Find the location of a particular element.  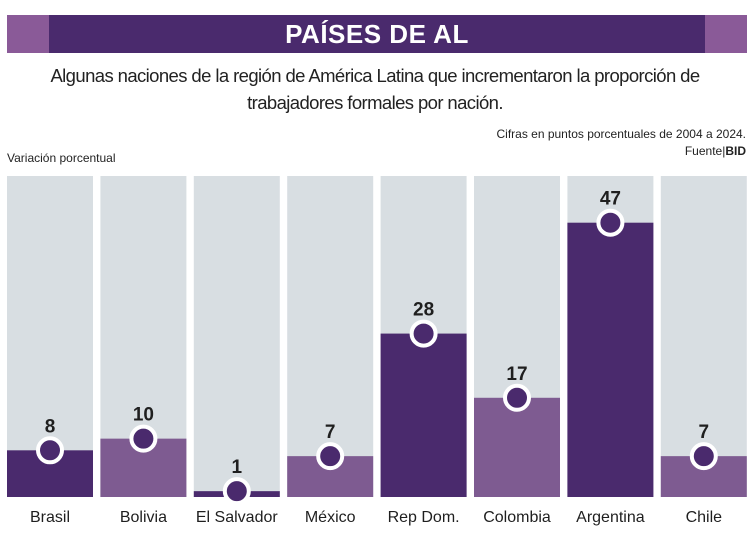

category-label: México is located at coordinates (330, 517).